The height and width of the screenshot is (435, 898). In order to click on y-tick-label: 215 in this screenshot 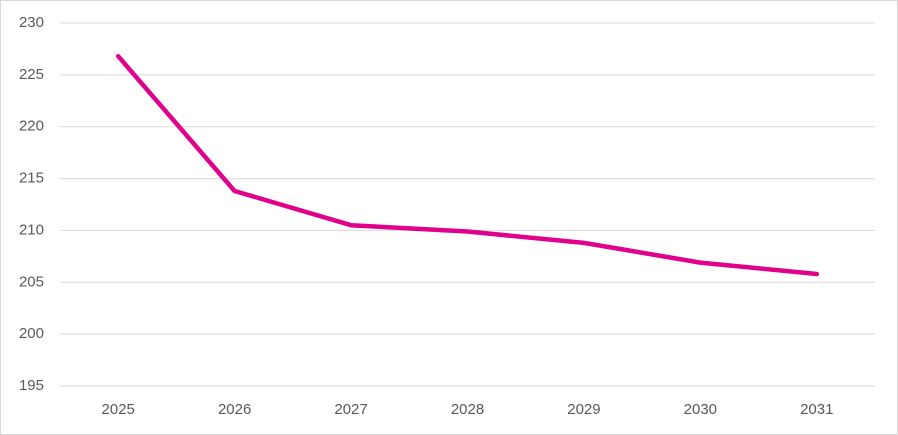, I will do `click(31, 178)`.